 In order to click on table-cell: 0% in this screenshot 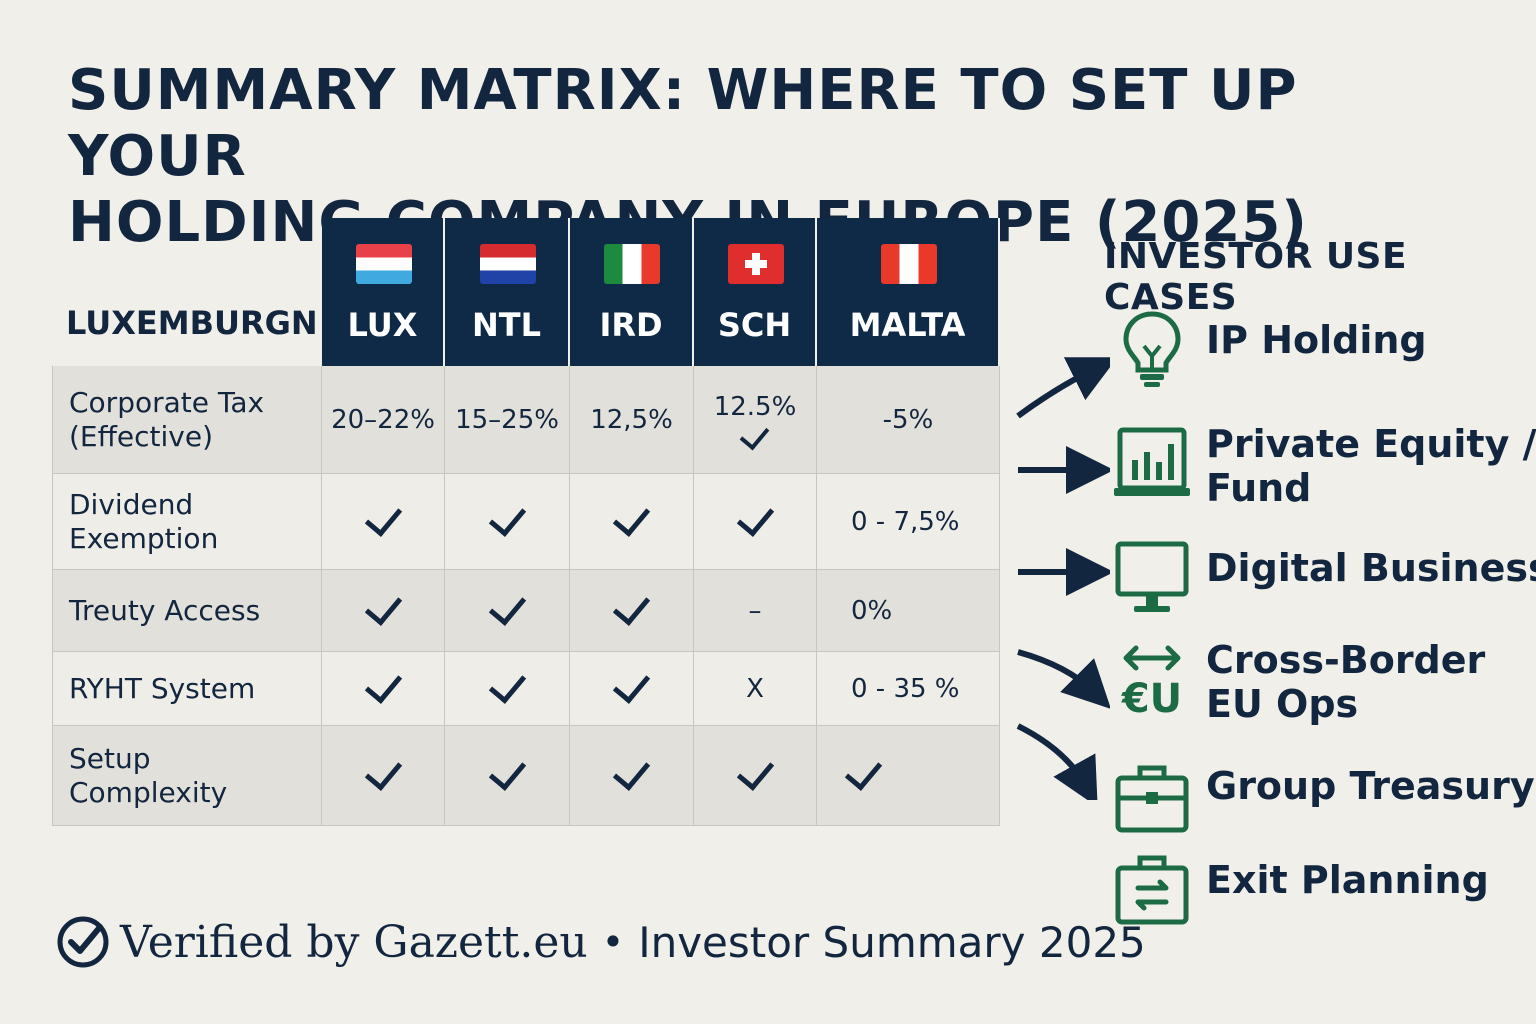, I will do `click(908, 611)`.